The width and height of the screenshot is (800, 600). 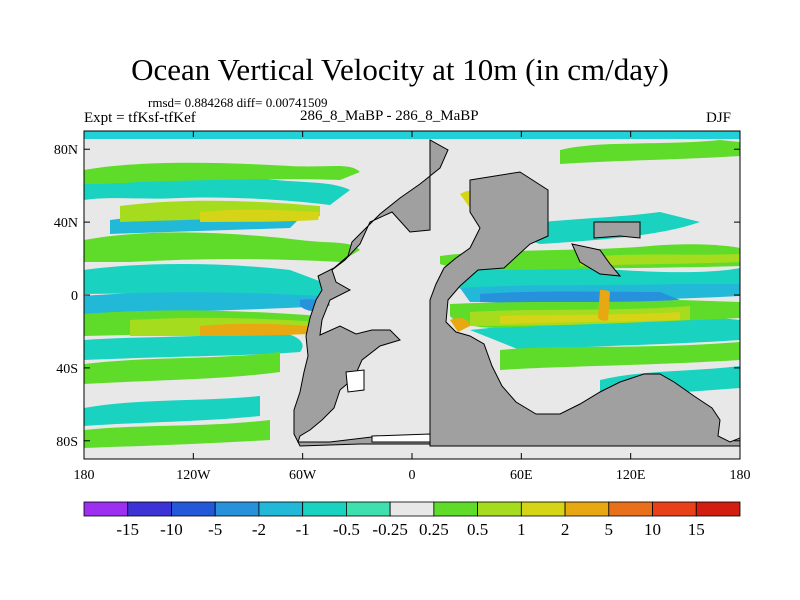 I want to click on colorbar-label: 5, so click(x=609, y=529).